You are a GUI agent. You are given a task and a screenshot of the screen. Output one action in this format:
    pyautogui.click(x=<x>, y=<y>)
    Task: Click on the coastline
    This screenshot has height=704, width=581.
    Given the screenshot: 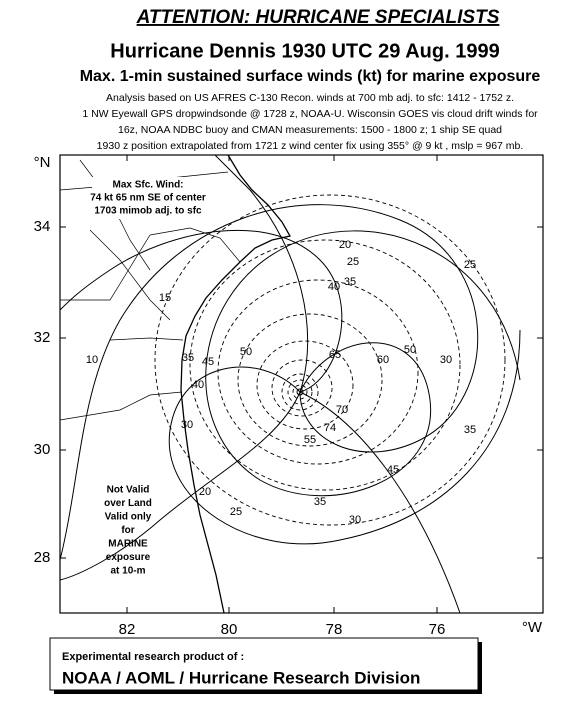 What is the action you would take?
    pyautogui.click(x=236, y=384)
    